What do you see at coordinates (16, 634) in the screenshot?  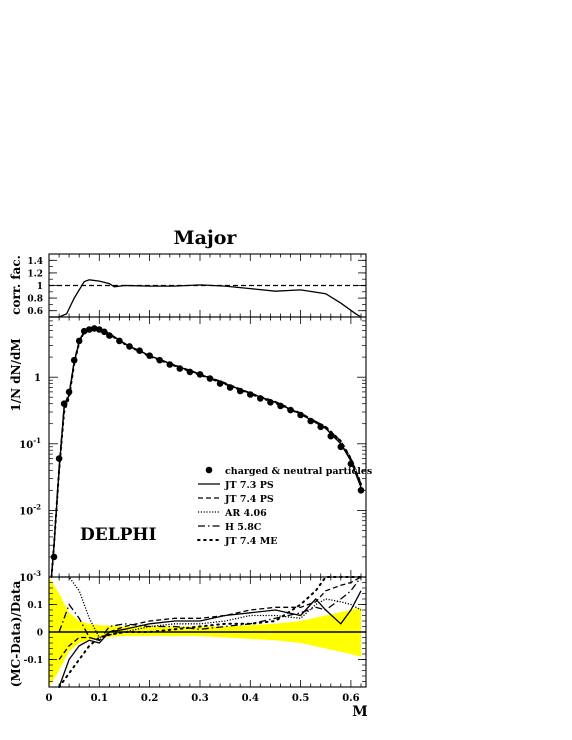 I see `panel-ylabel-ratio: (MC-Data)/Data` at bounding box center [16, 634].